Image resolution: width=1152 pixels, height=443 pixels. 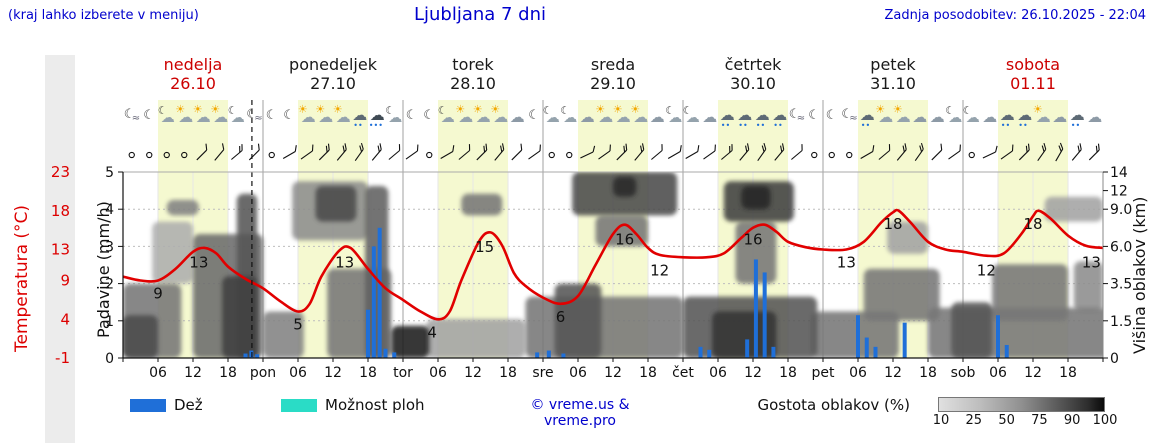 I want to click on temp-tick: 13, so click(x=60, y=250).